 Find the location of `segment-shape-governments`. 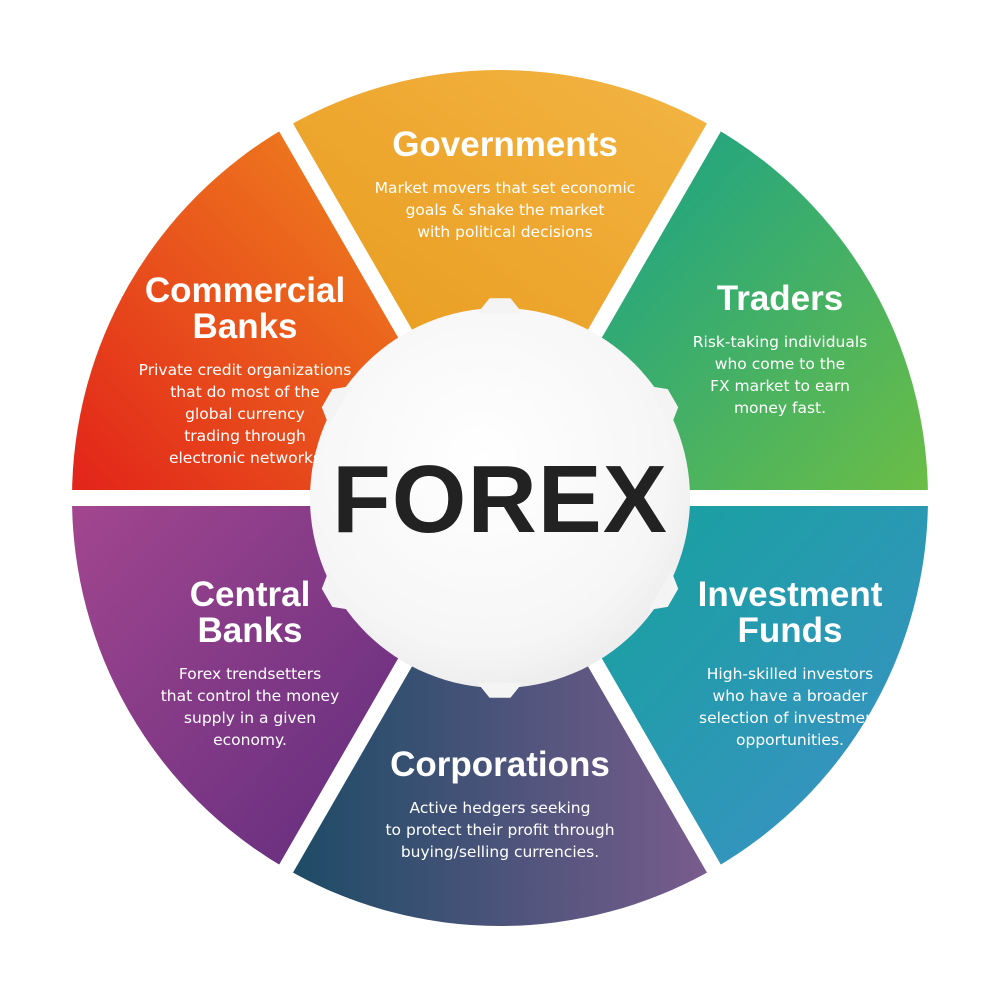

segment-shape-governments is located at coordinates (500, 219).